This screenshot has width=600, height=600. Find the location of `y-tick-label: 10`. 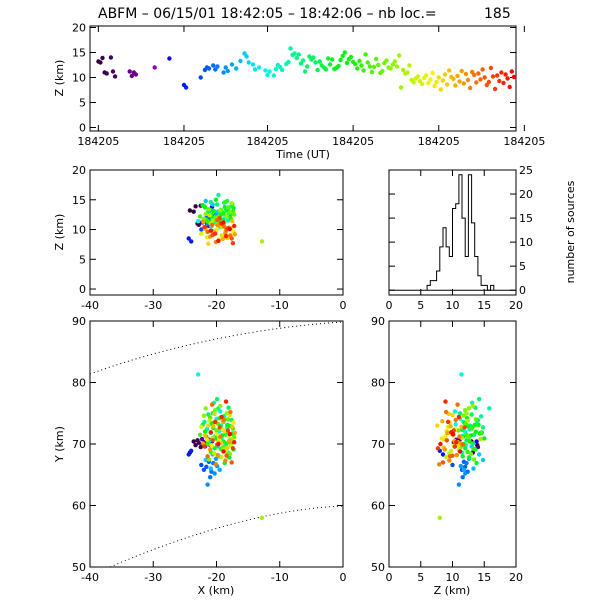

y-tick-label: 10 is located at coordinates (526, 242).